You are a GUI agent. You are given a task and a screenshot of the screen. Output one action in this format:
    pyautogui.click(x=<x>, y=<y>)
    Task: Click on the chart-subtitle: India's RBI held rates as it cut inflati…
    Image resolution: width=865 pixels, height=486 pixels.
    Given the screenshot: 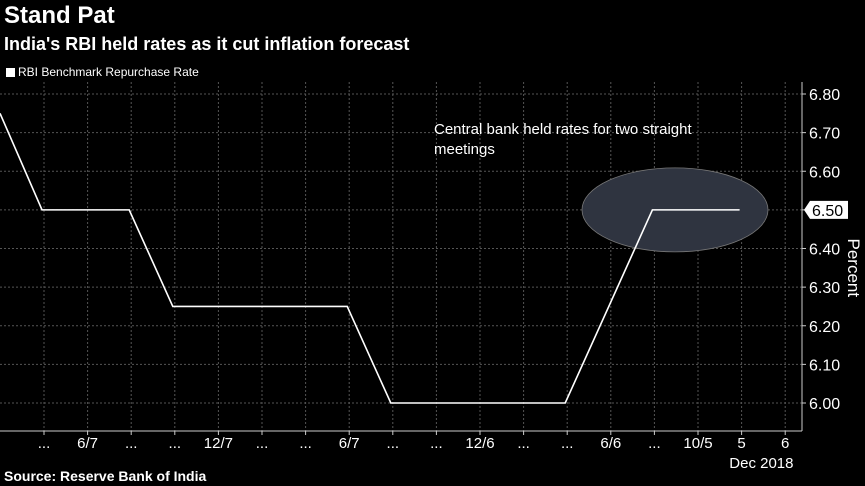 What is the action you would take?
    pyautogui.click(x=207, y=44)
    